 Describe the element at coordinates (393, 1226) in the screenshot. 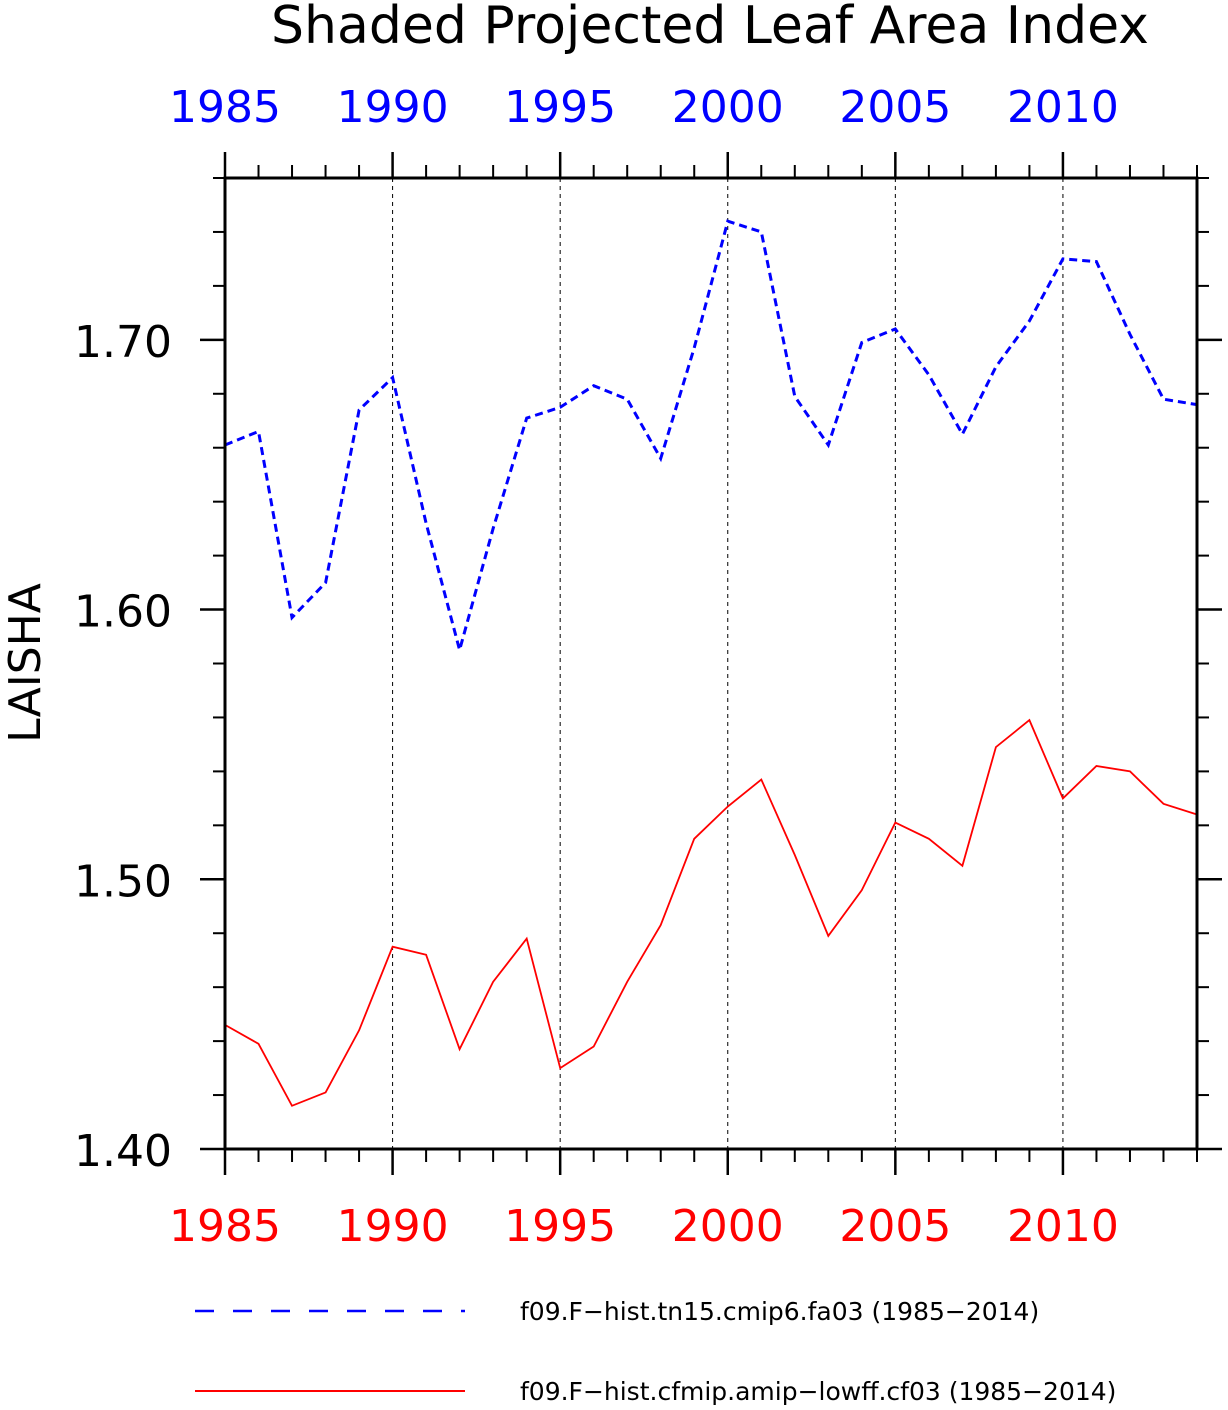

I see `bottom-x-tick-label-1990: 1990` at that location.